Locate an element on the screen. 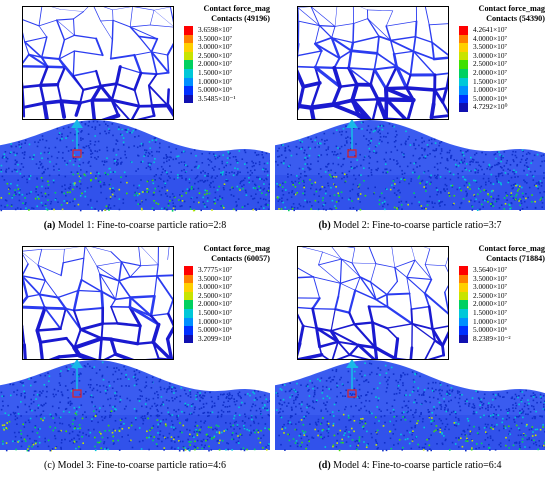 The width and height of the screenshot is (550, 478). caption-prefix: (c) is located at coordinates (50, 465).